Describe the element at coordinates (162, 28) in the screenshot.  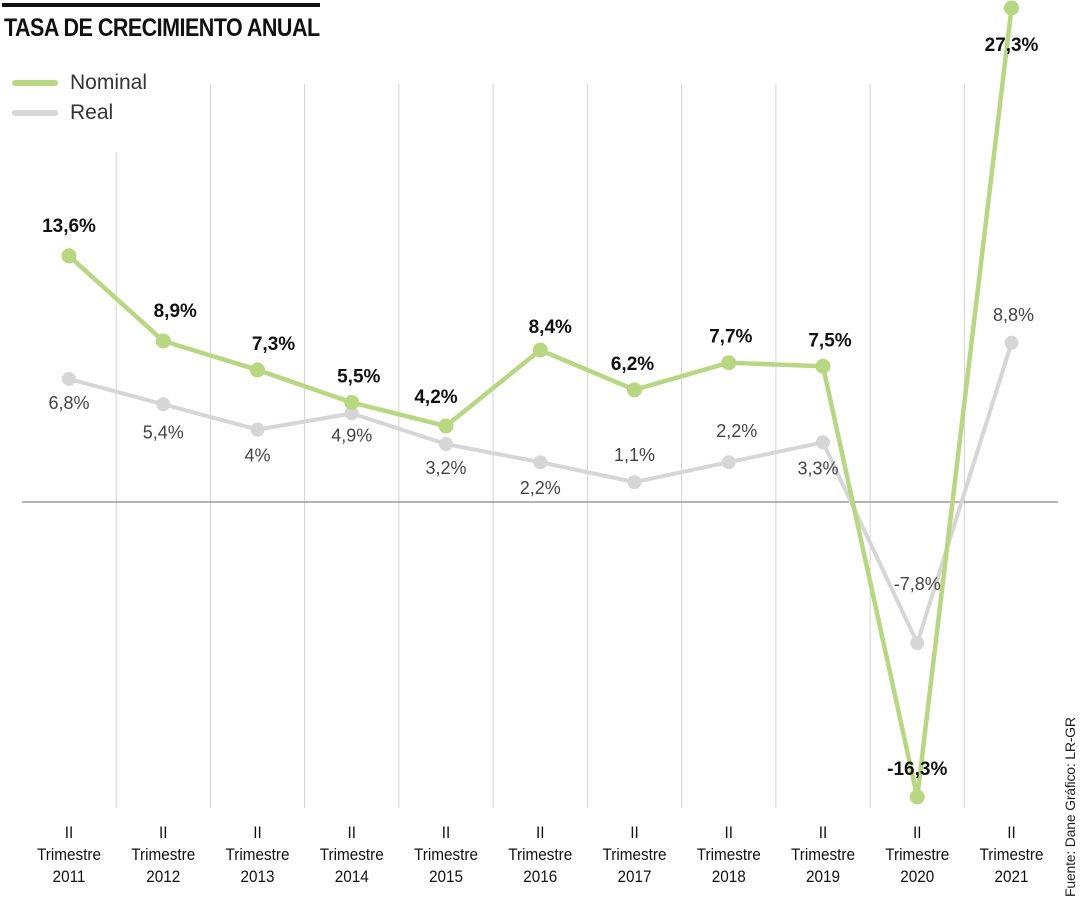
I see `chart-title: TASA DE CRECIMIENTO ANUAL` at that location.